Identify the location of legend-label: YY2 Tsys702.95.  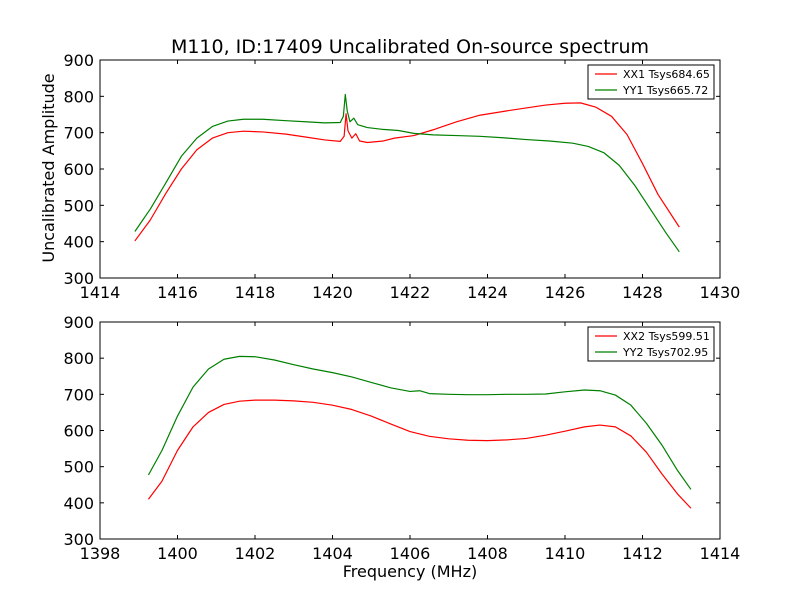
(665, 352).